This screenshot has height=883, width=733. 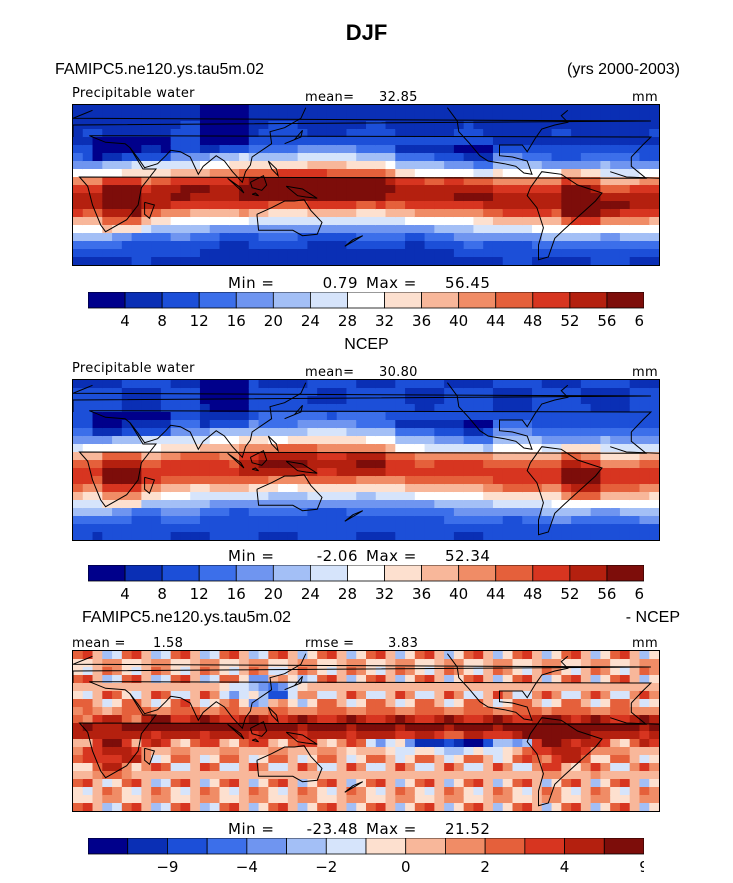 I want to click on panel1-heatmap, so click(x=366, y=185).